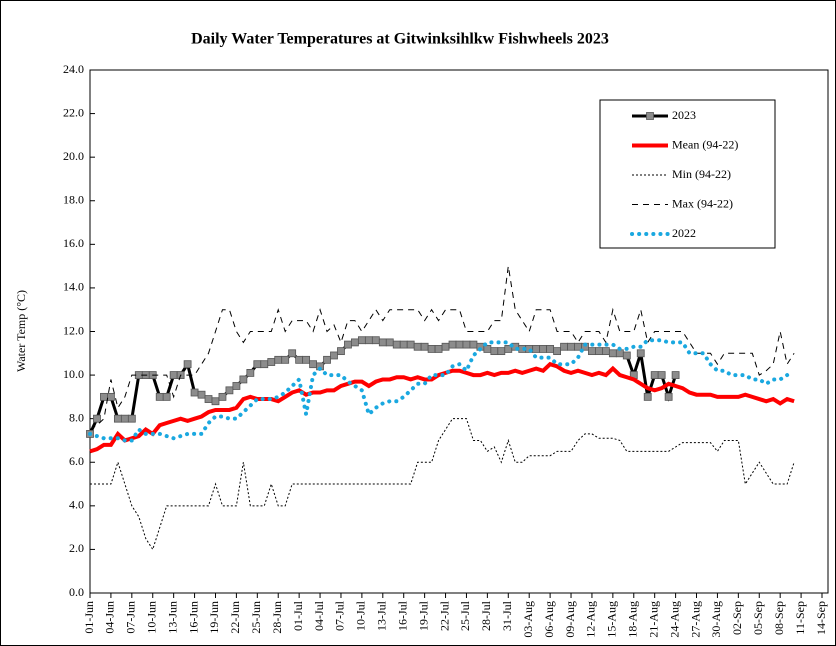 This screenshot has height=646, width=836. I want to click on x-tick-label: 02-Sep, so click(737, 618).